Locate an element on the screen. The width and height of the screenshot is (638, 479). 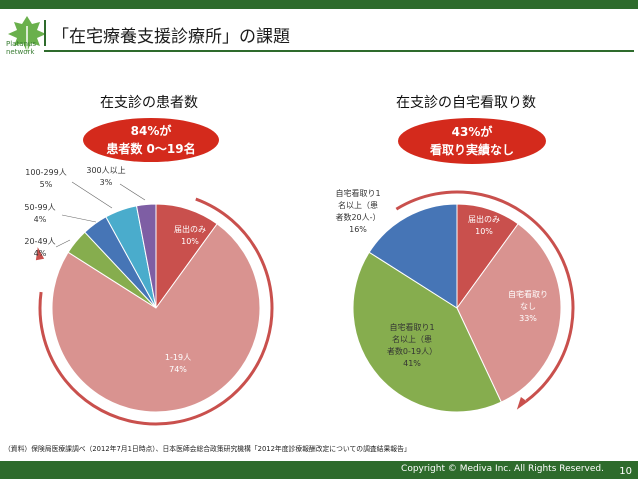
chart1-badge: 84%が 患者数 0〜19名 is located at coordinates (151, 140).